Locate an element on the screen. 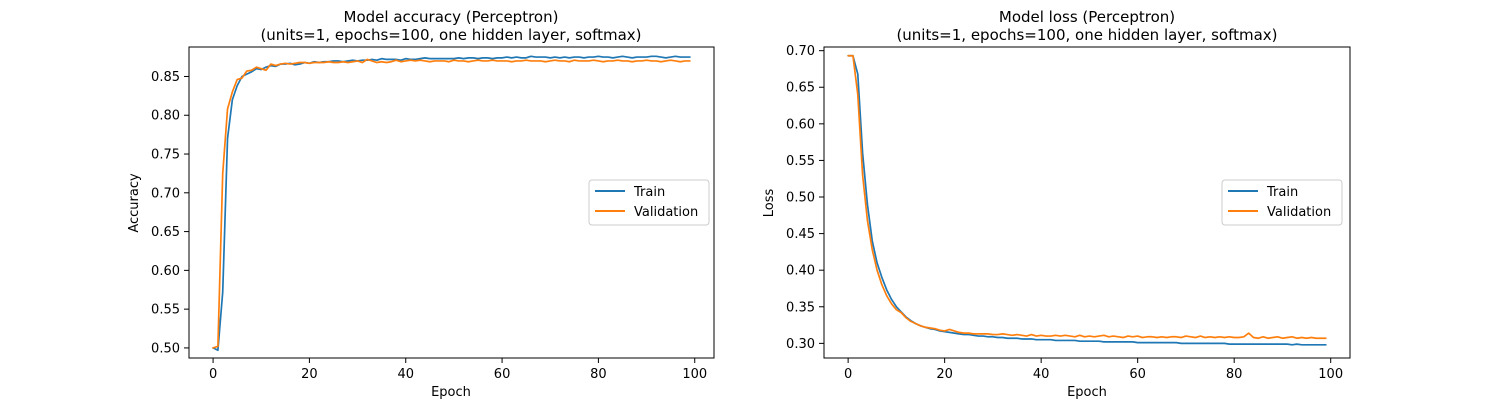 This screenshot has width=1500, height=400. loss-y-tick-label-0.35: 0.35 is located at coordinates (800, 307).